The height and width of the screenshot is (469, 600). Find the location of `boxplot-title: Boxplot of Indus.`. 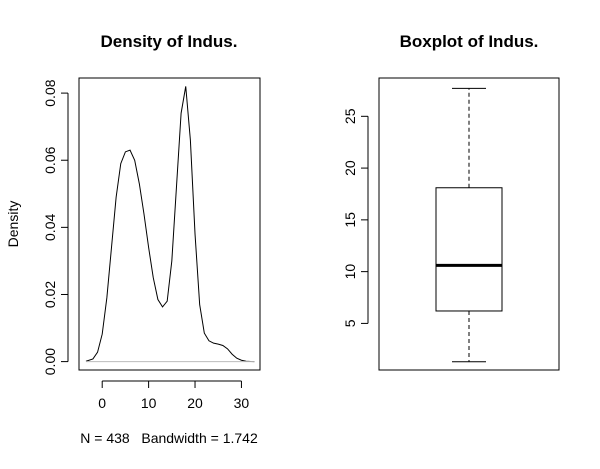

boxplot-title: Boxplot of Indus. is located at coordinates (469, 41).